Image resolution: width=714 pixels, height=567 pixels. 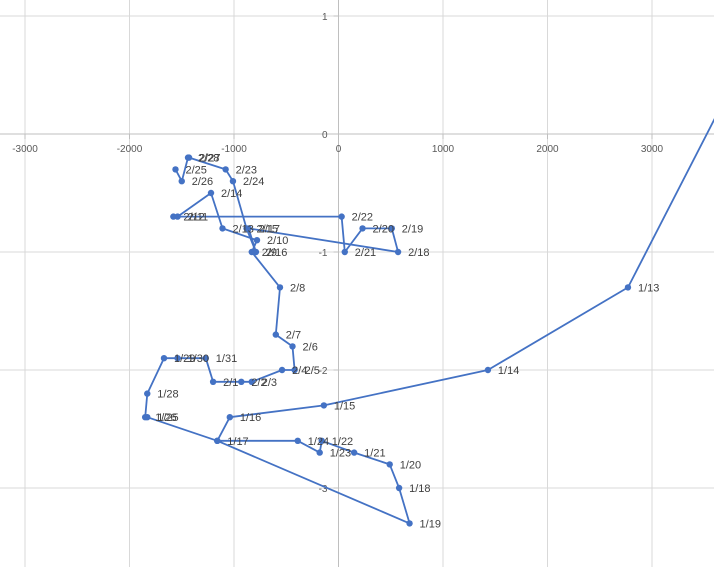 I want to click on x-tick-label: -3000, so click(x=25, y=149).